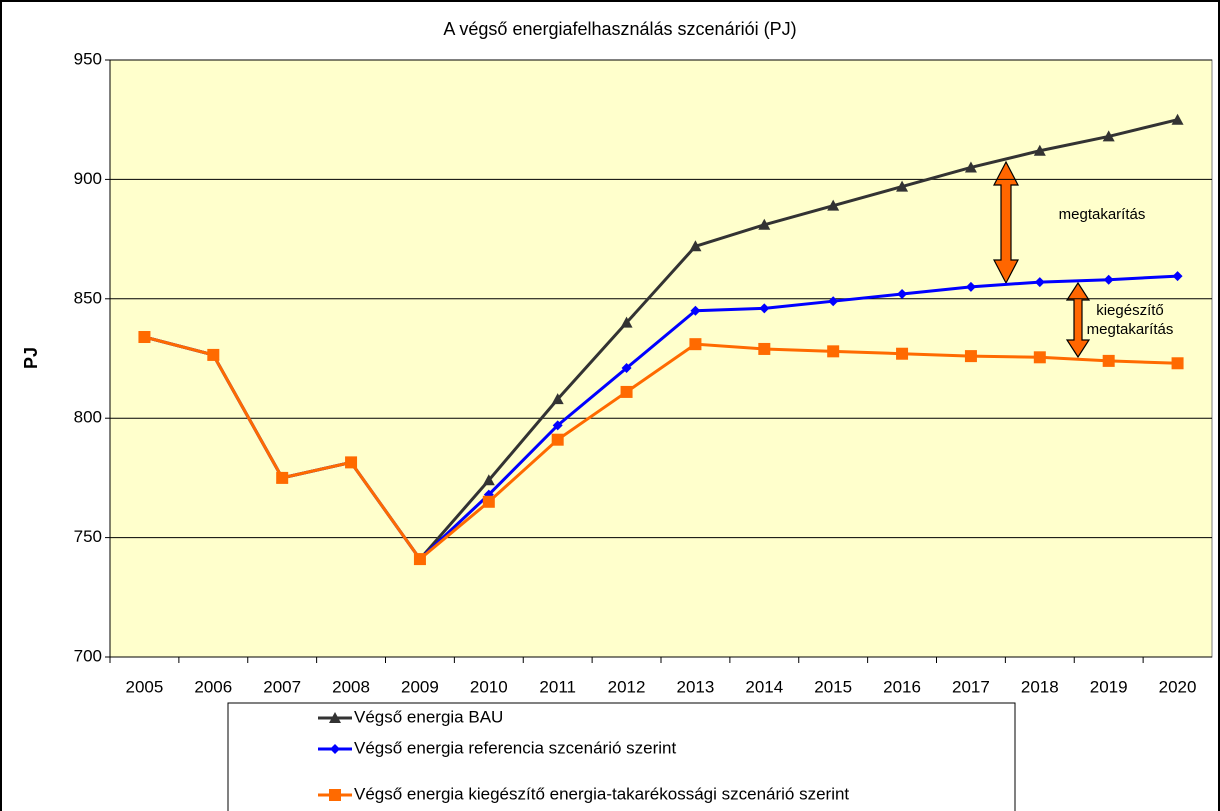 This screenshot has height=811, width=1220. What do you see at coordinates (351, 686) in the screenshot?
I see `x-tick-label: 2008` at bounding box center [351, 686].